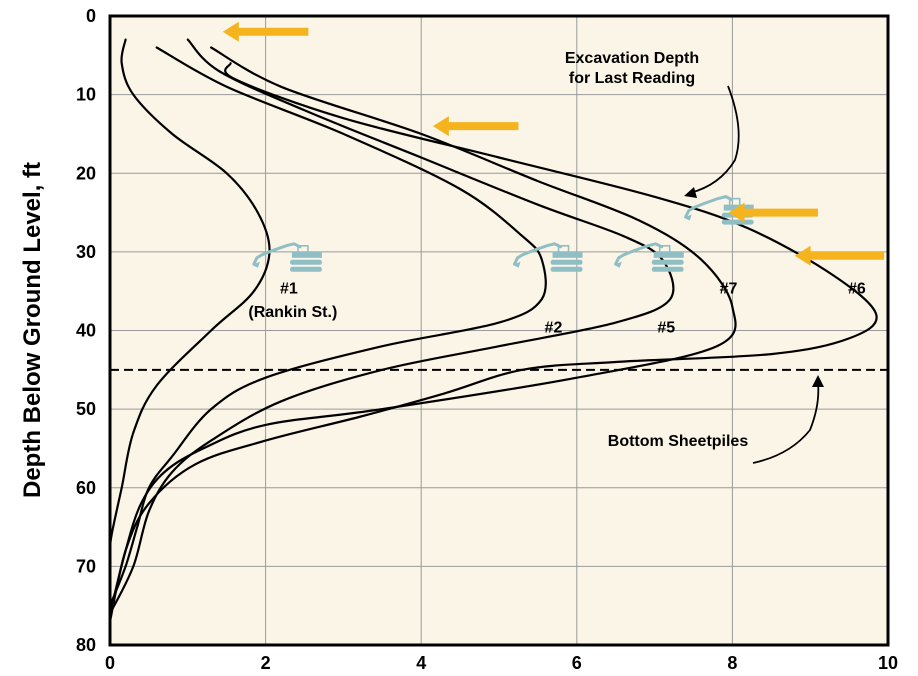 The height and width of the screenshot is (676, 918). What do you see at coordinates (888, 663) in the screenshot?
I see `x-tick-label-10: 10` at bounding box center [888, 663].